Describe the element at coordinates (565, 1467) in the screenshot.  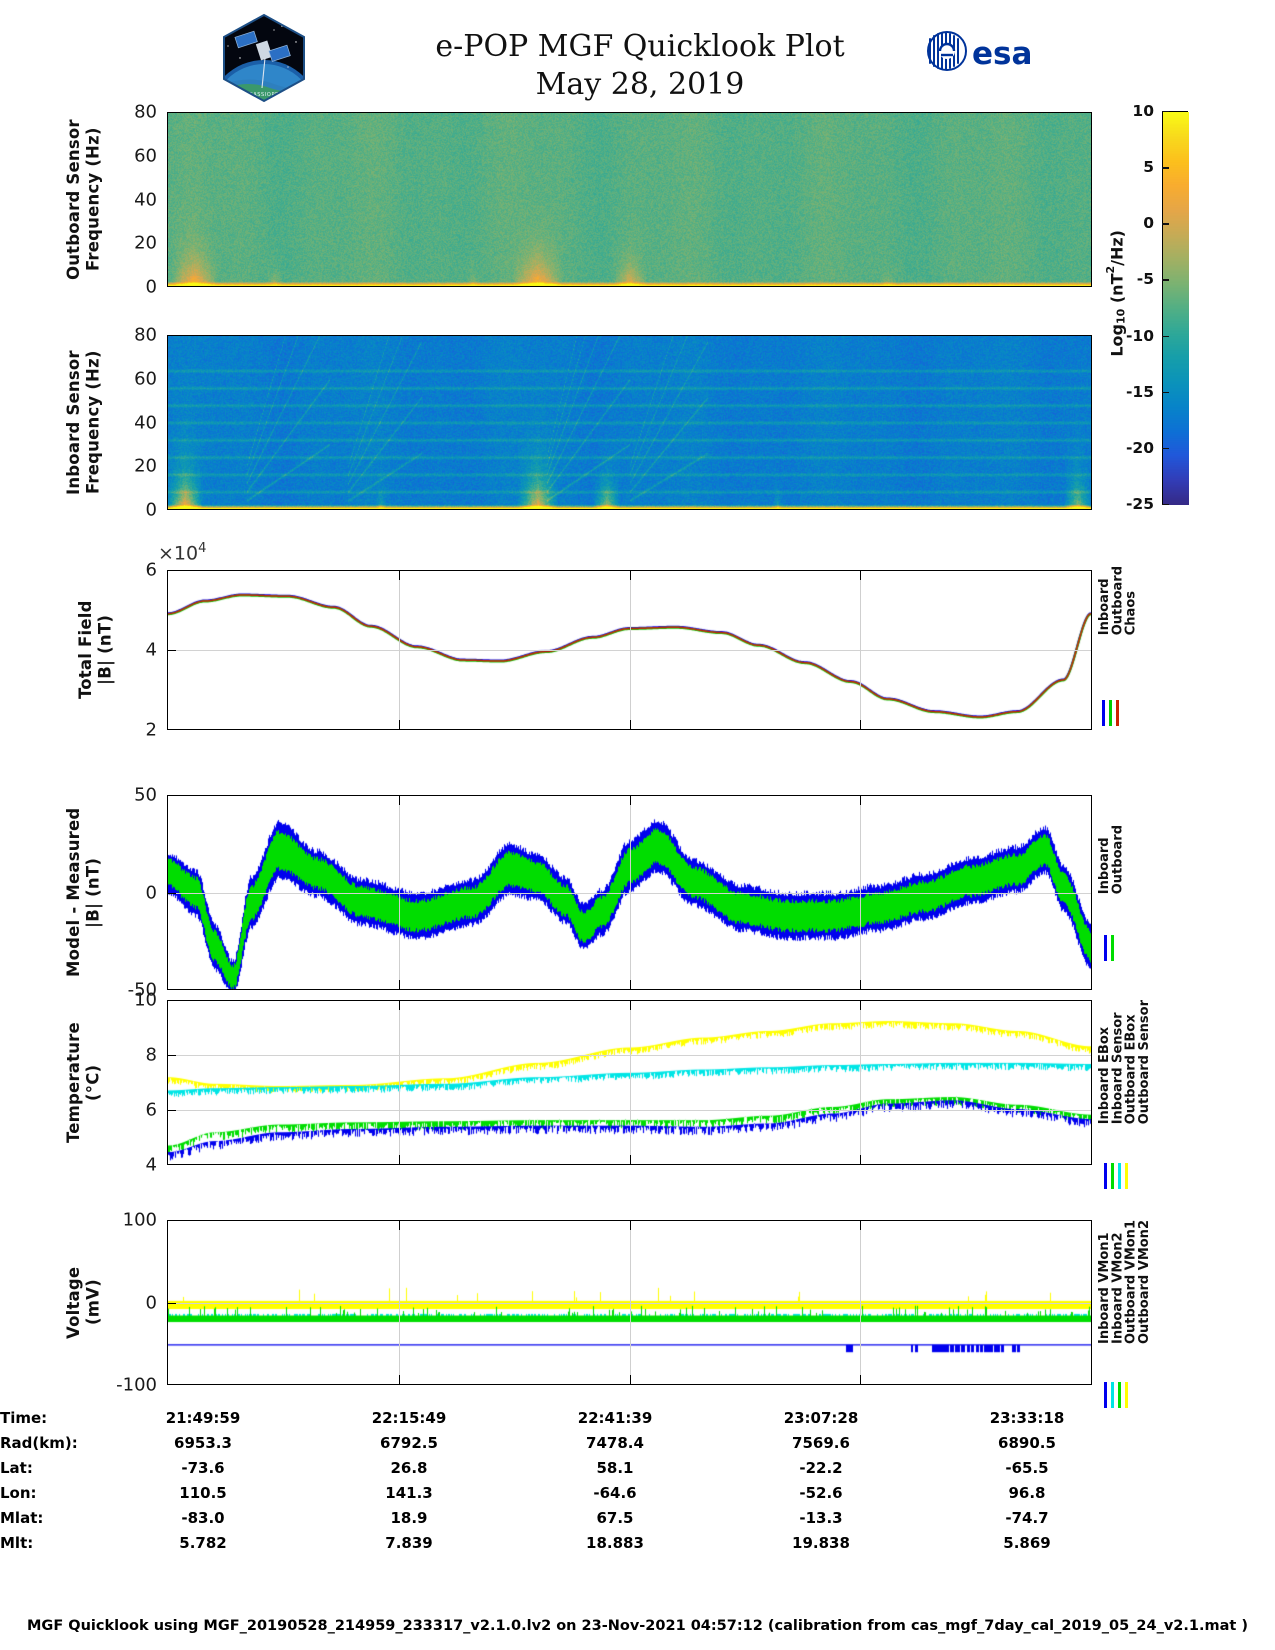
I see `table-row: Lat: -73.6 26.8 58.1 -22.2 -65.5` at that location.